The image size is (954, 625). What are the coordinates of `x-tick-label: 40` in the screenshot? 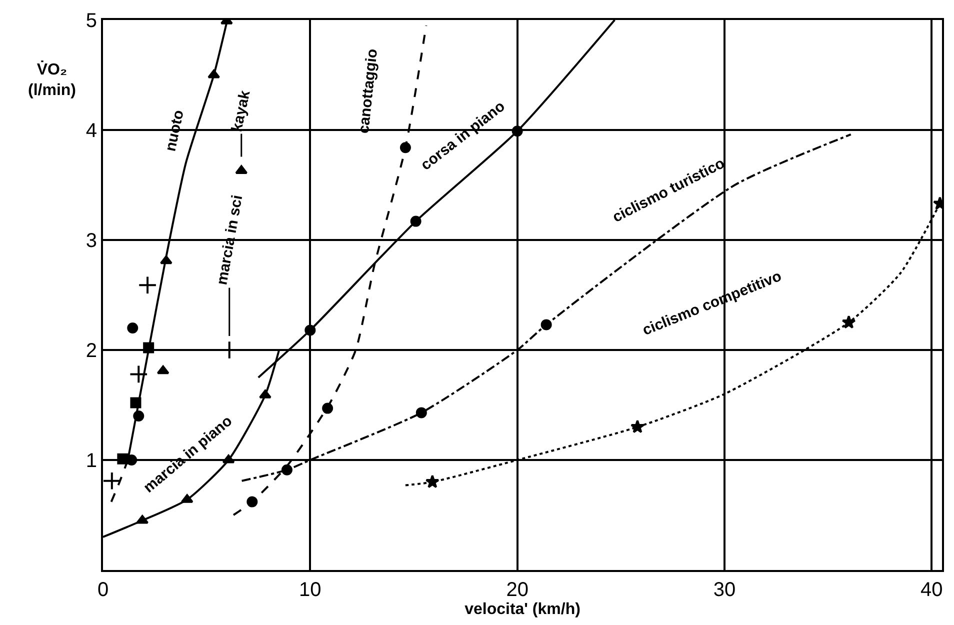 It's located at (931, 590).